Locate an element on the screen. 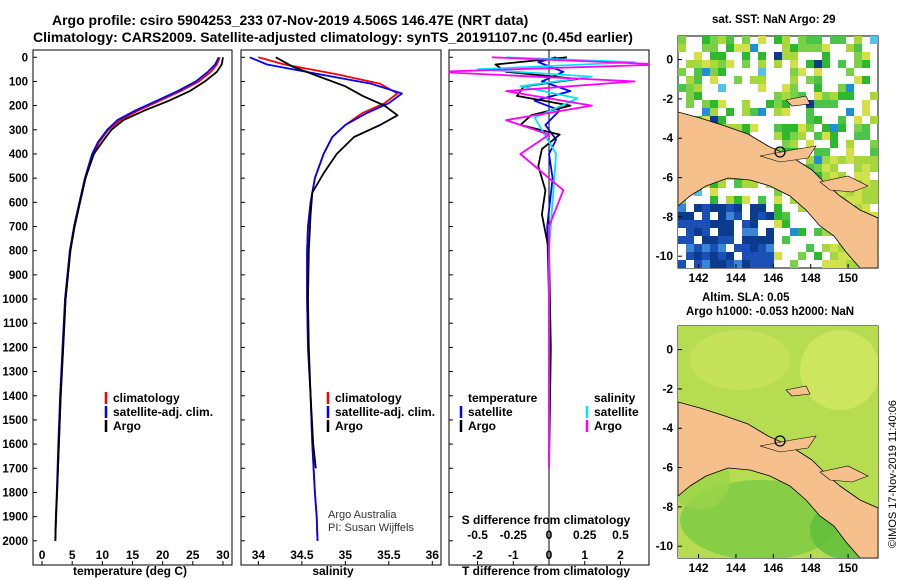 Image resolution: width=900 pixels, height=580 pixels. new-guinea-landmass is located at coordinates (778, 189).